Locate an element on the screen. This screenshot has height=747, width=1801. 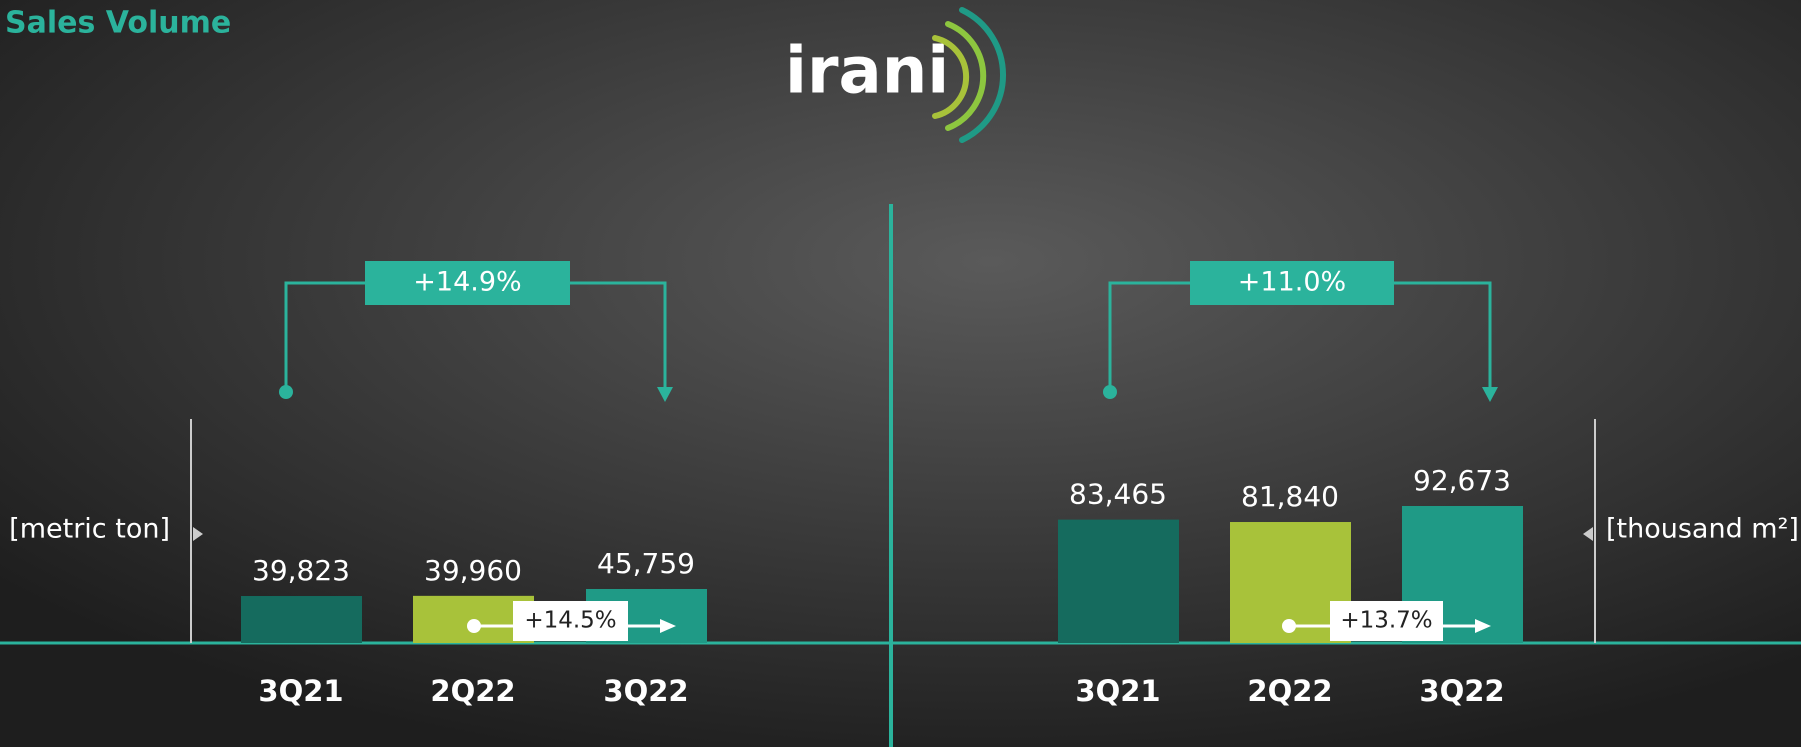
growth-label: +14.9% is located at coordinates (467, 282).